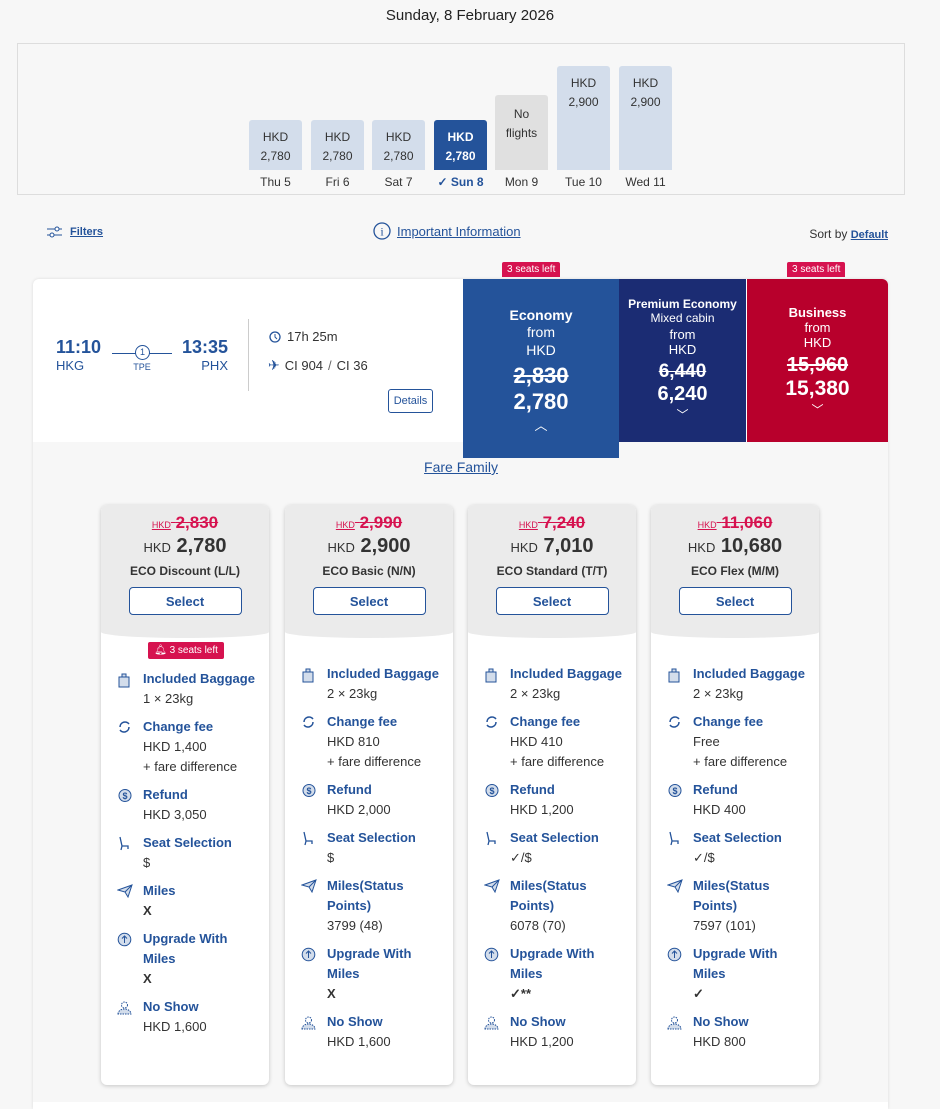  What do you see at coordinates (162, 650) in the screenshot?
I see `bell-icon: 🔔︎` at bounding box center [162, 650].